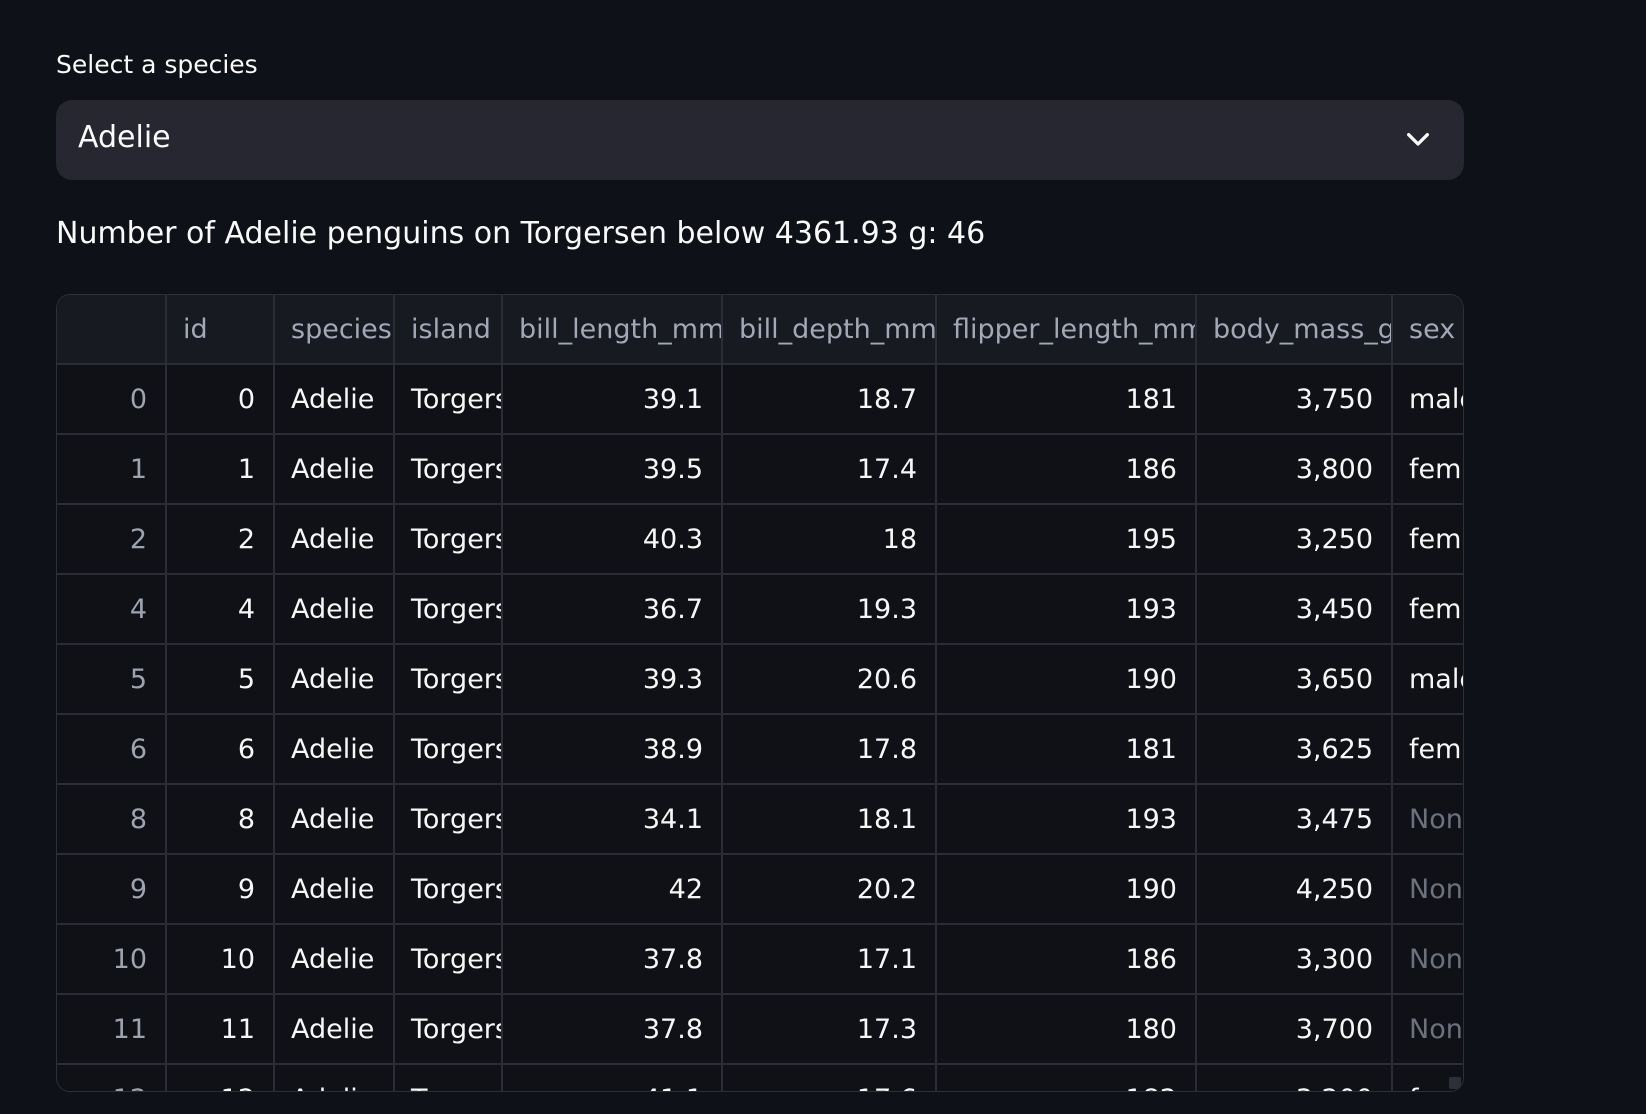  What do you see at coordinates (1295, 400) in the screenshot?
I see `table-cell-body-mass-g: 3,750` at bounding box center [1295, 400].